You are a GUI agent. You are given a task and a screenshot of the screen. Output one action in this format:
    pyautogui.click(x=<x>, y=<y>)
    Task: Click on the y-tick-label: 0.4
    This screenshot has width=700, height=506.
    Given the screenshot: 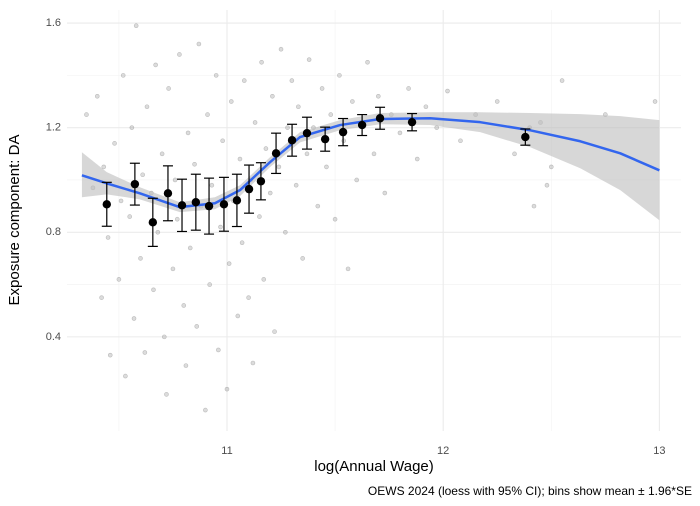 What is the action you would take?
    pyautogui.click(x=53, y=337)
    